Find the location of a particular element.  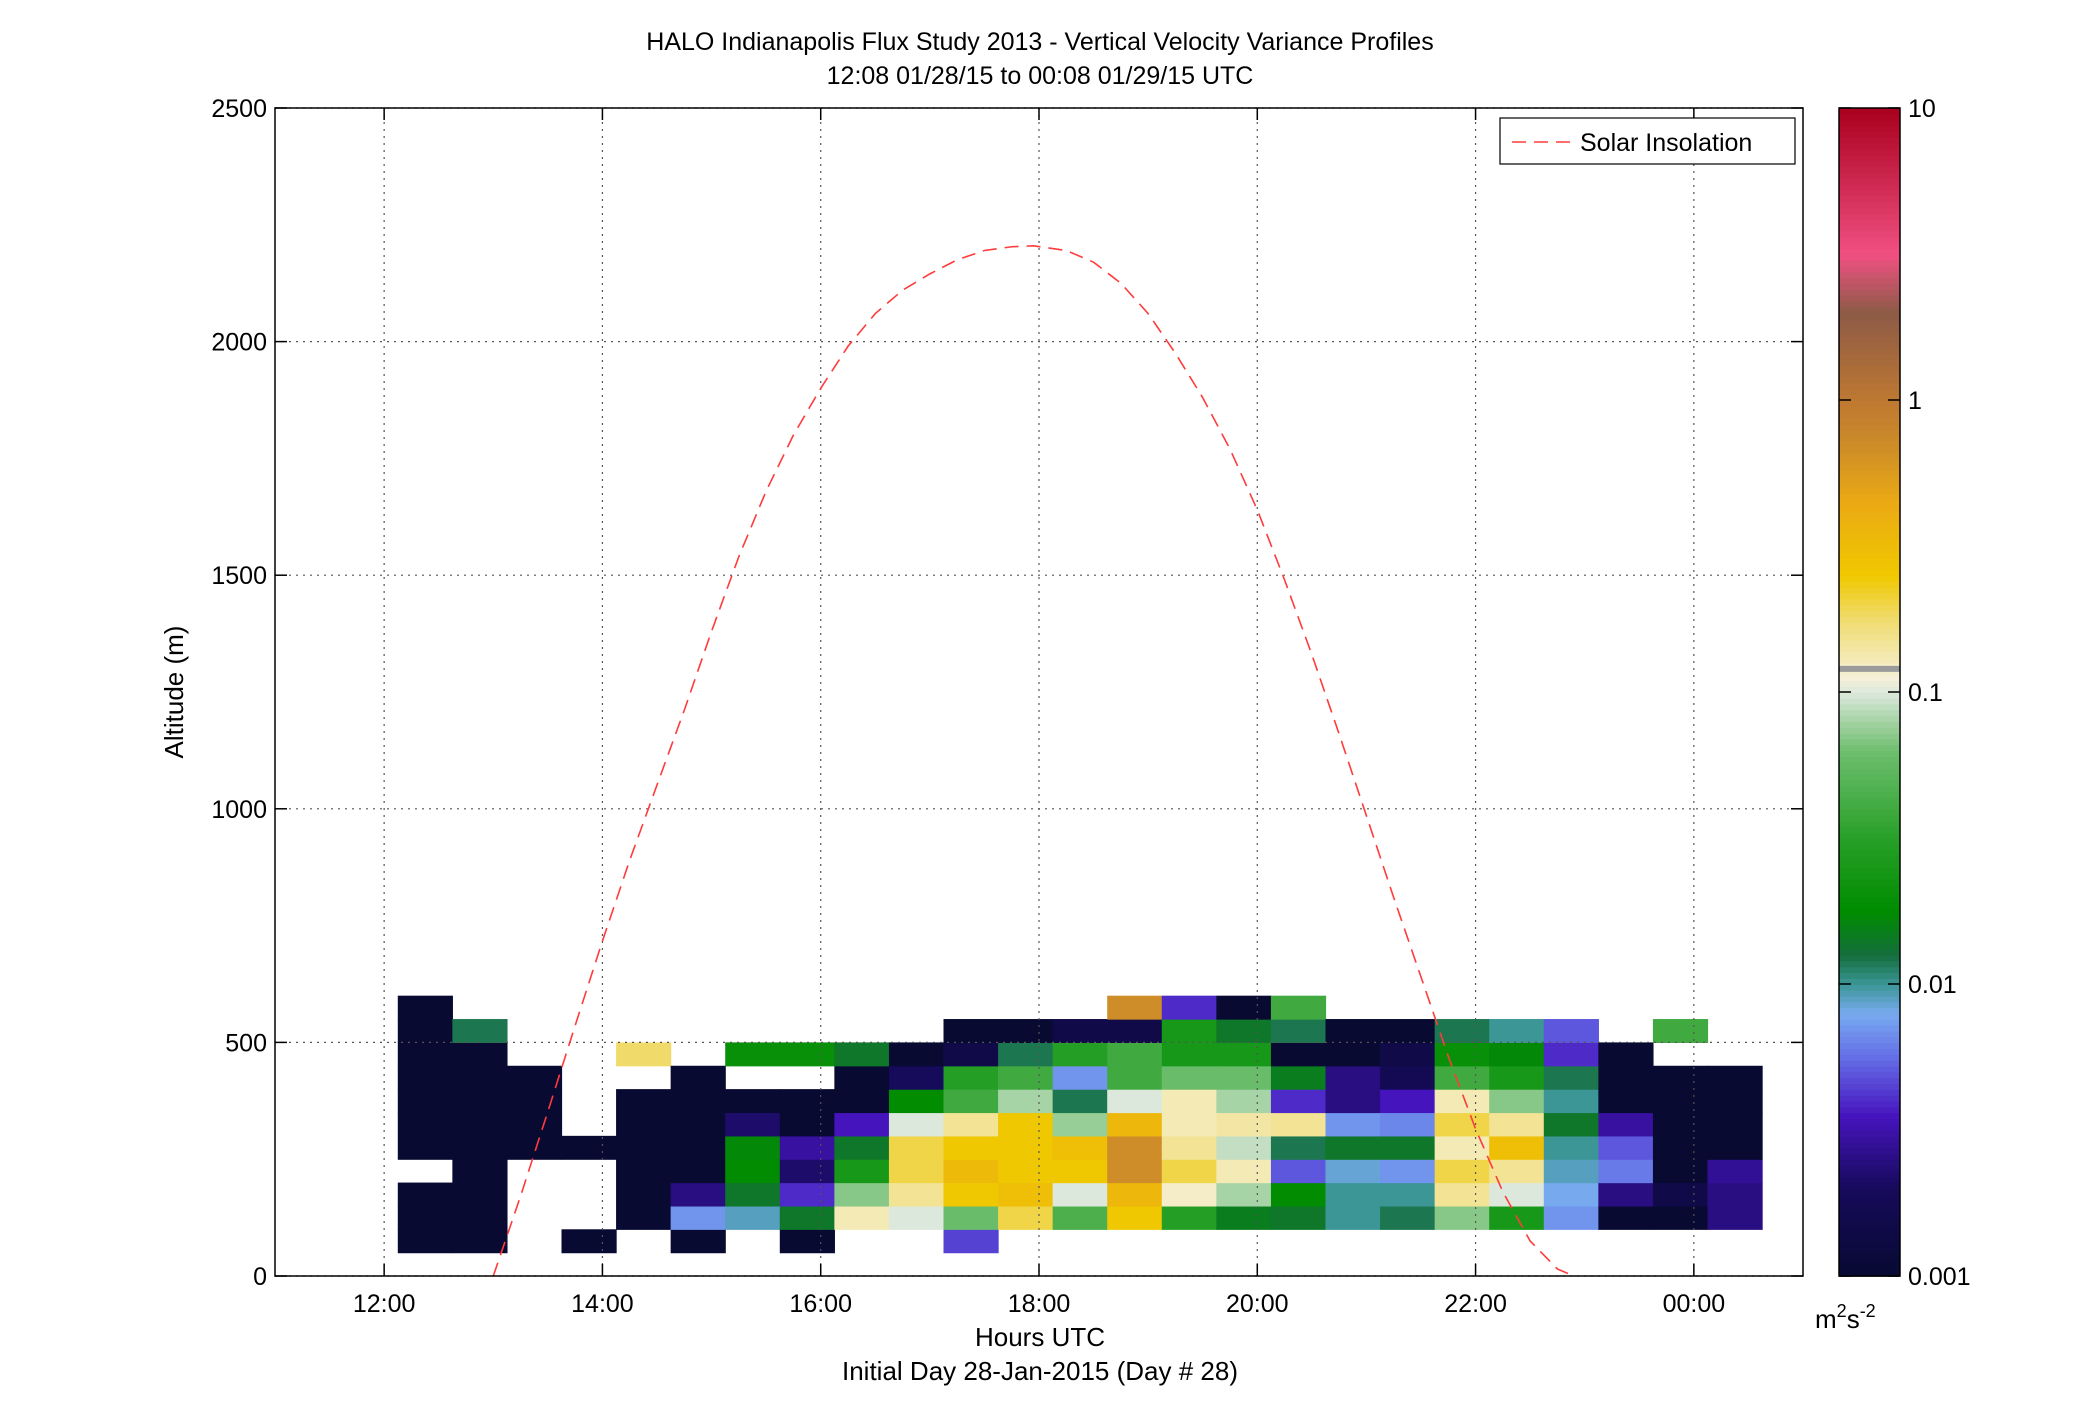

y-tick-label: 0 is located at coordinates (260, 1277).